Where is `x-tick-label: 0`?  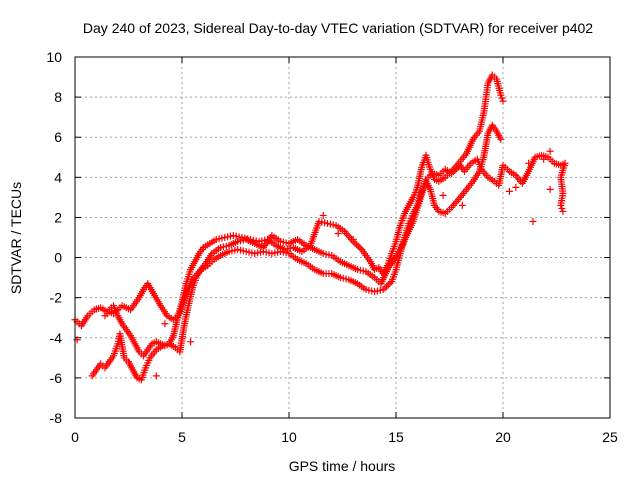 x-tick-label: 0 is located at coordinates (75, 437).